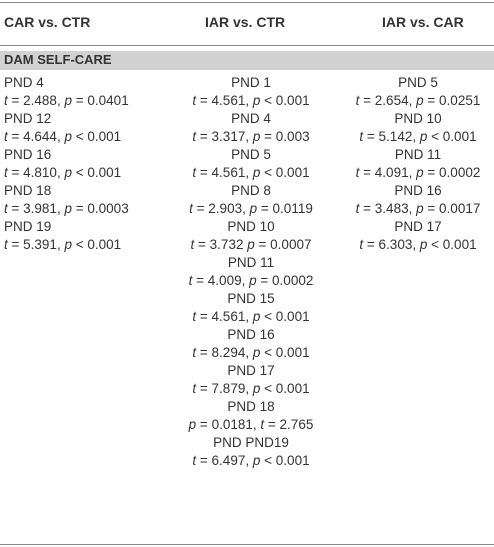 This screenshot has height=547, width=494. Describe the element at coordinates (66, 100) in the screenshot. I see `stat-line: t = 2.488, p = 0.0401` at that location.